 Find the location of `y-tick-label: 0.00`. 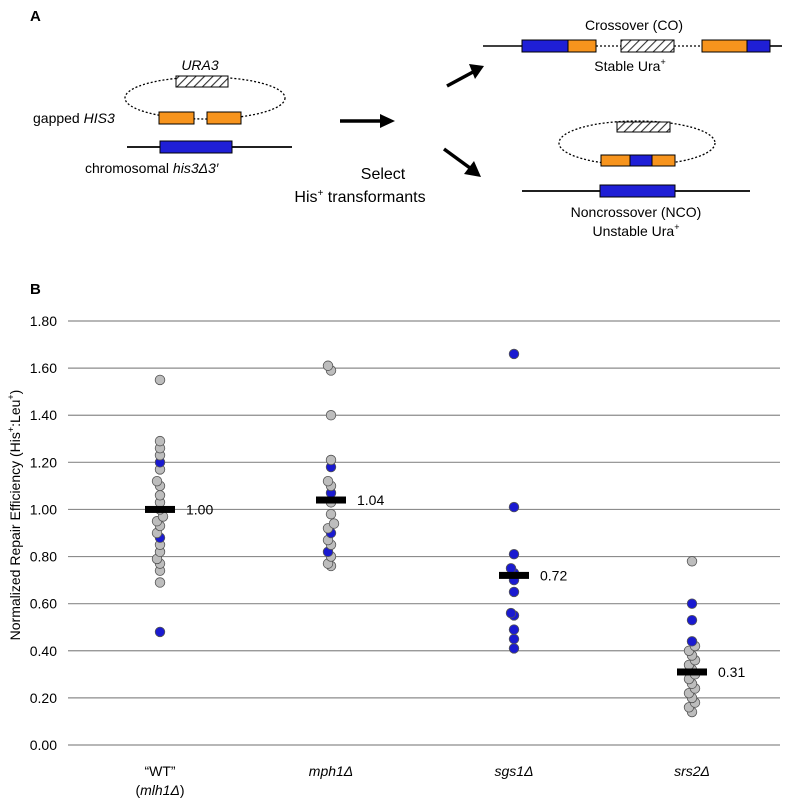

y-tick-label: 0.00 is located at coordinates (43, 745).